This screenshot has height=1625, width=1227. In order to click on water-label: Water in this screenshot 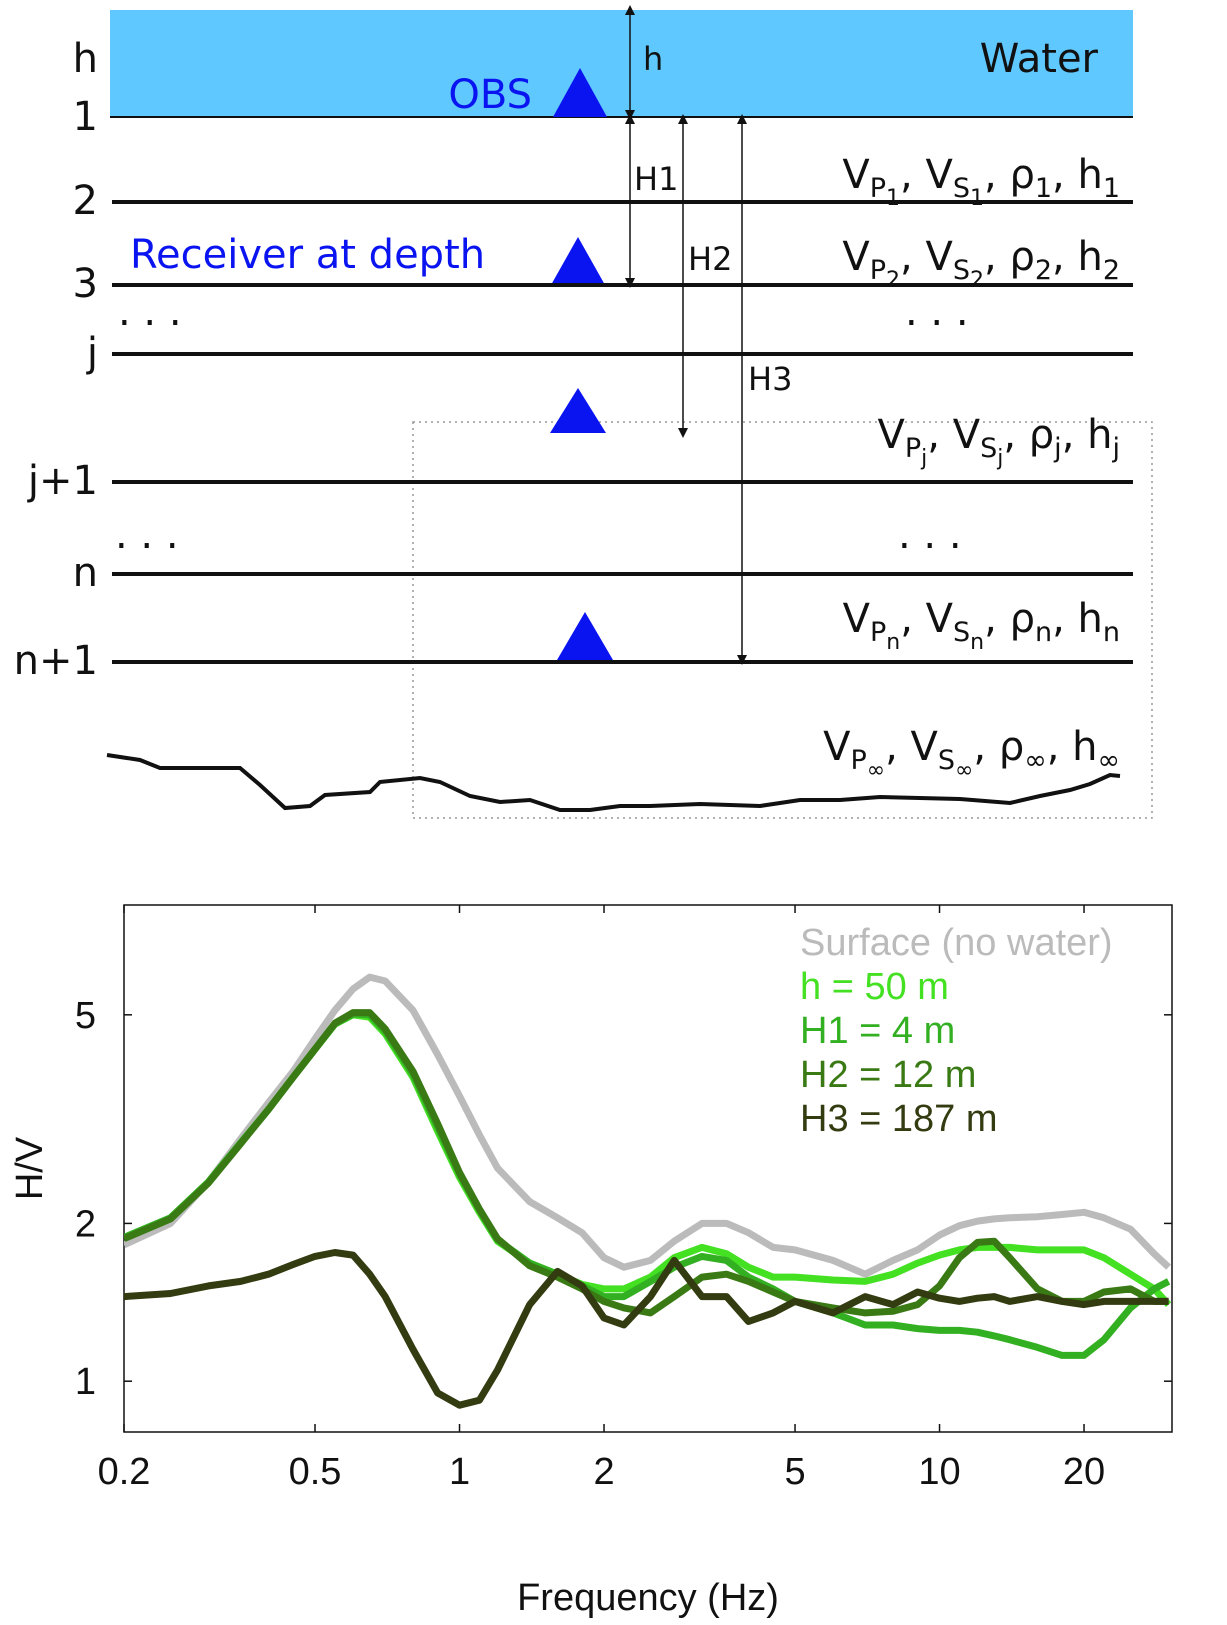, I will do `click(1039, 59)`.